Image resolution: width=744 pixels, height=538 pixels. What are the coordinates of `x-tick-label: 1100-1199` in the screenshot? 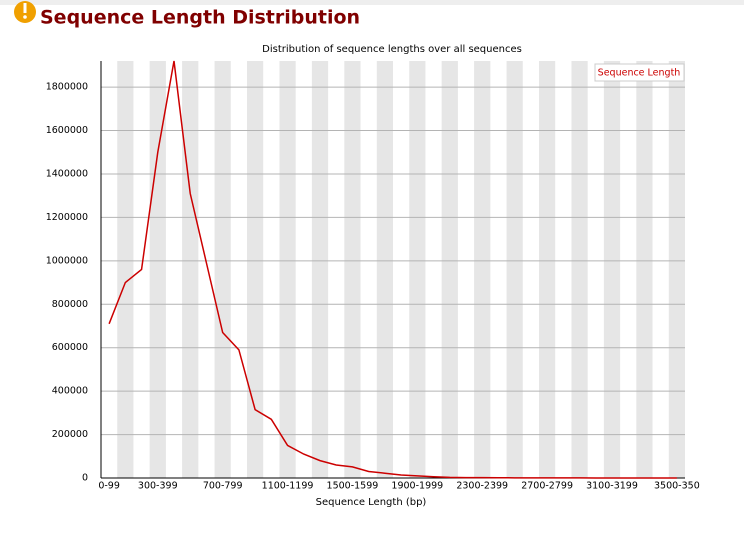 It's located at (288, 486).